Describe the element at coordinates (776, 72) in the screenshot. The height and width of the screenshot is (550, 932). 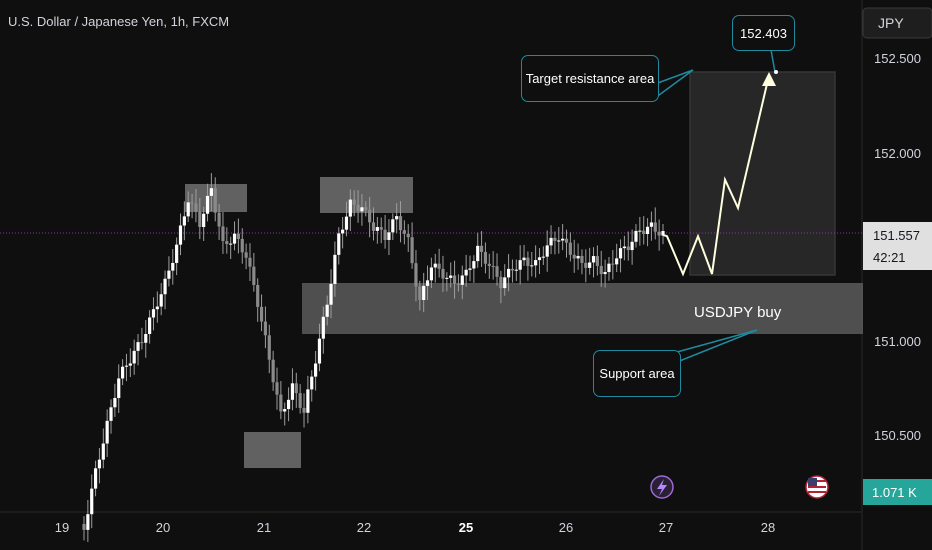
I see `target-point` at that location.